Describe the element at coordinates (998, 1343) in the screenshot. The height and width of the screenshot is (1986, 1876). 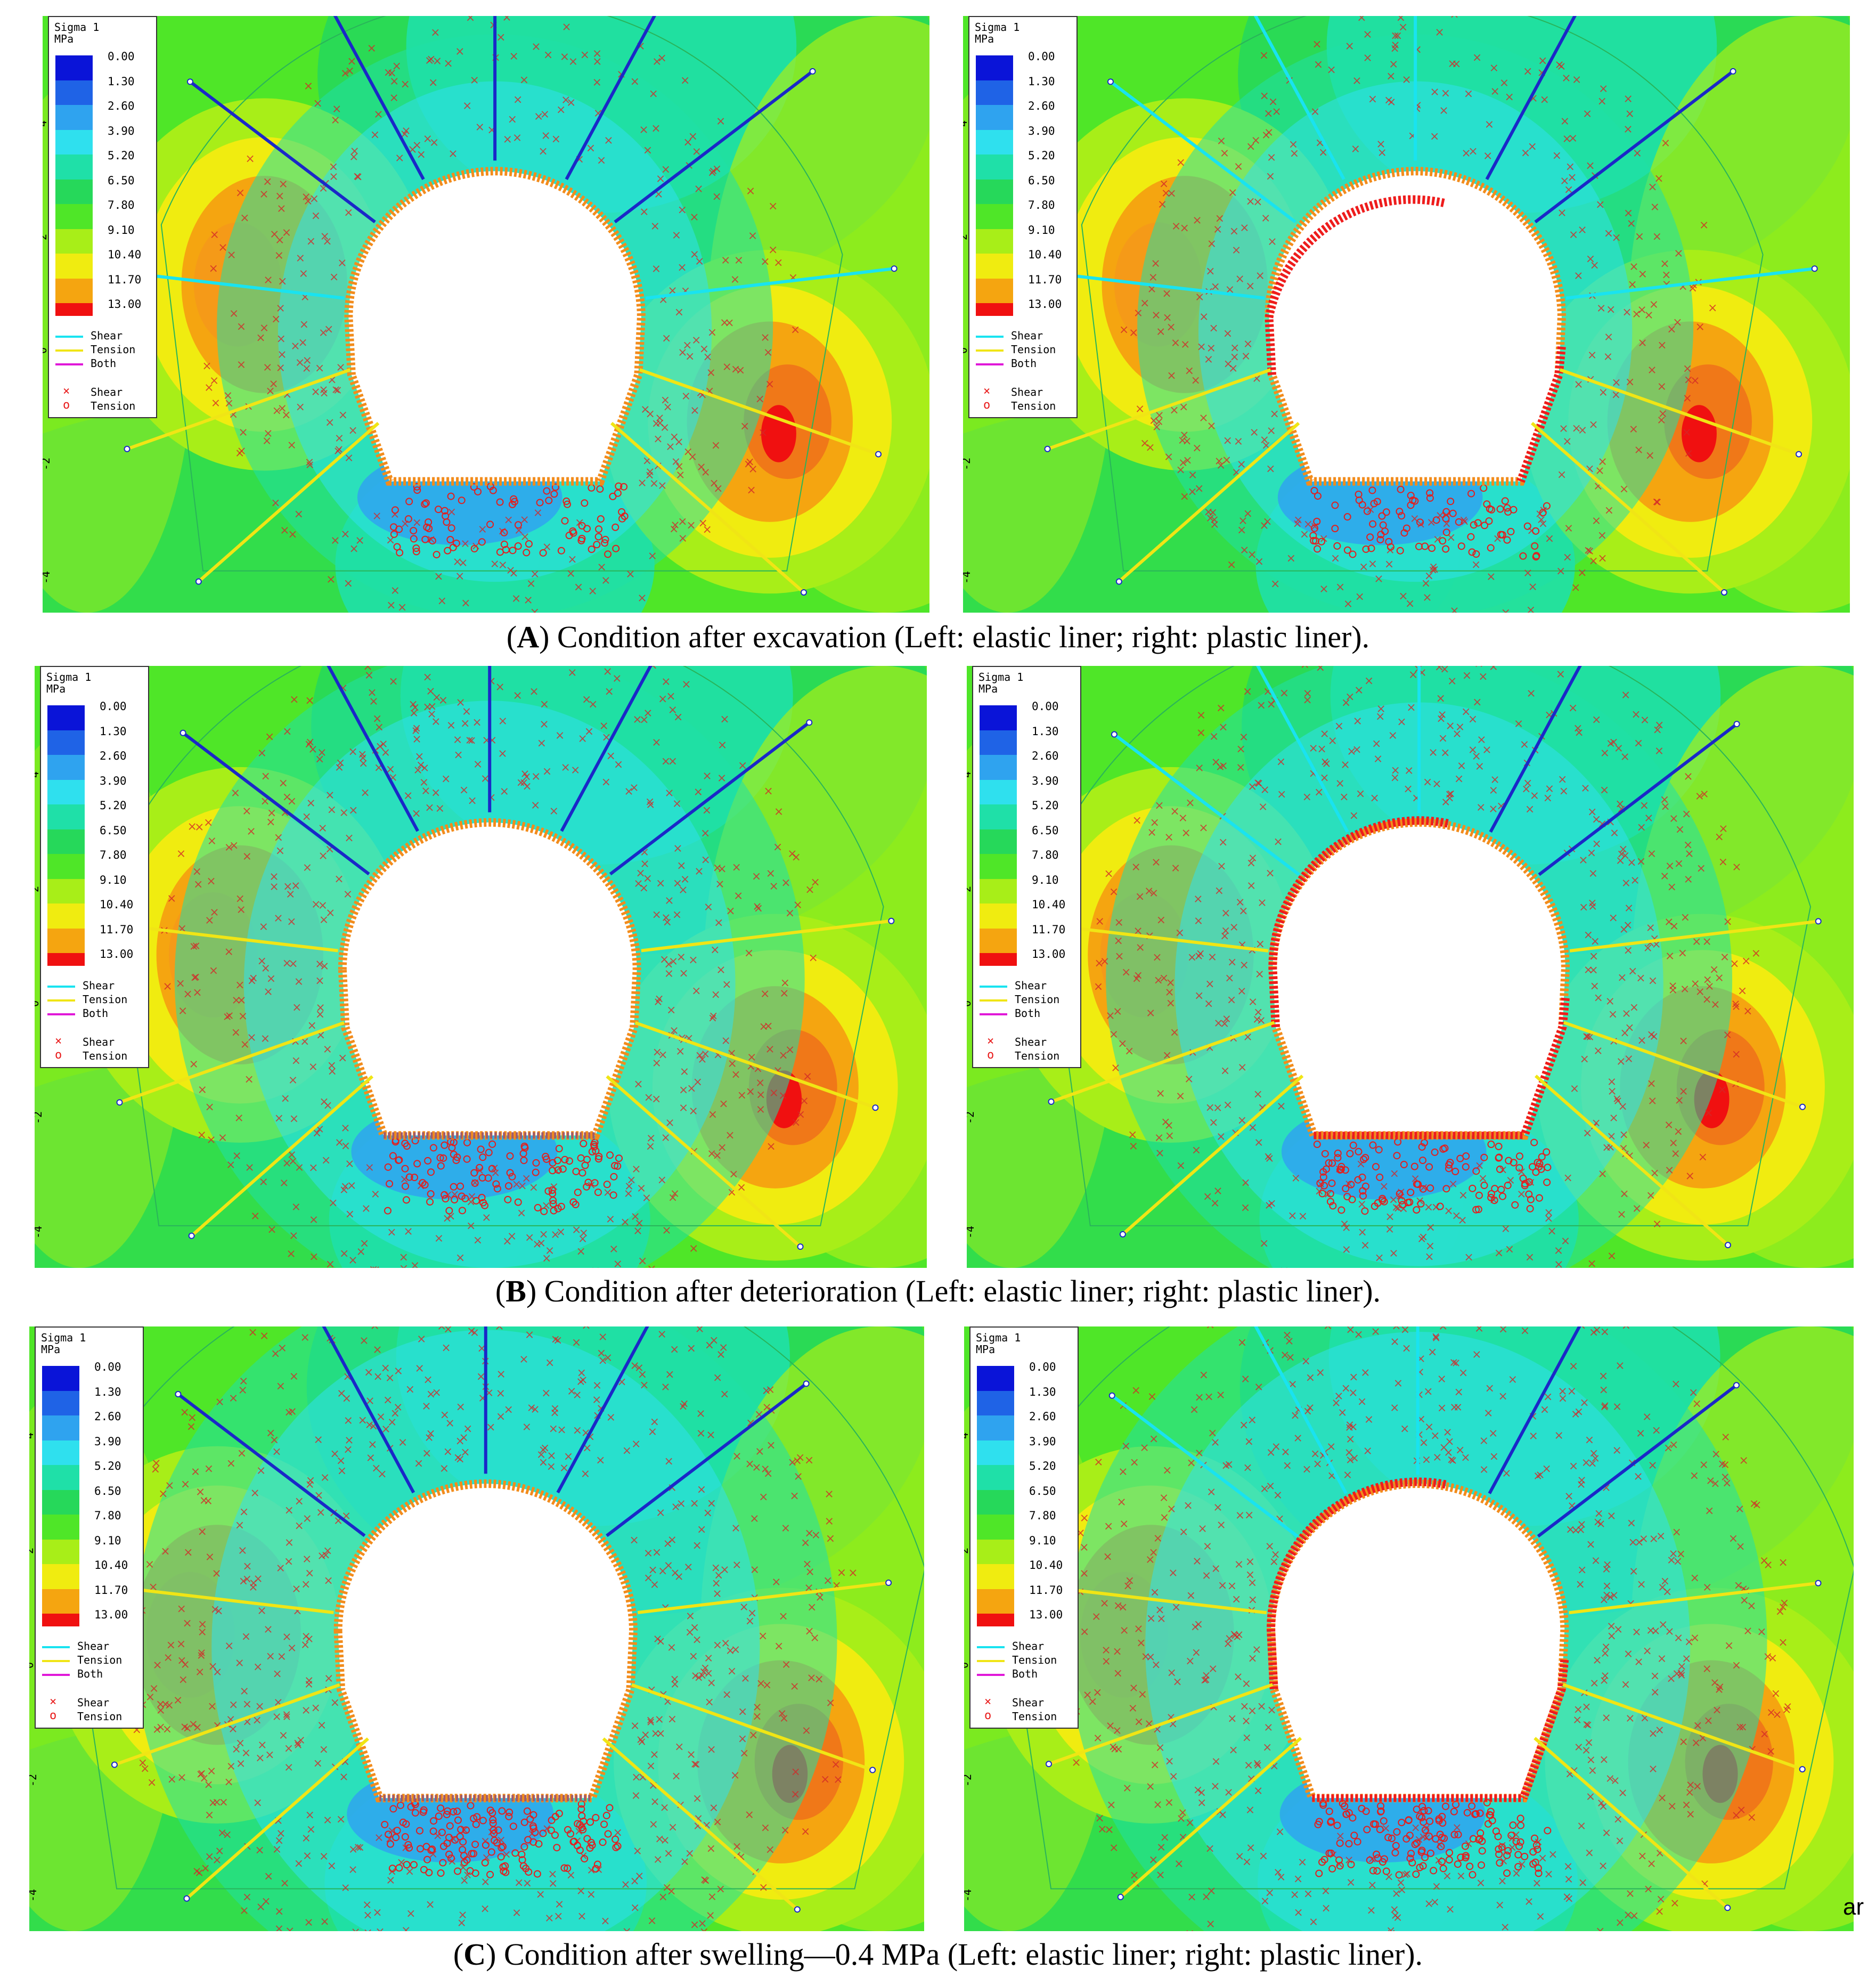
I see `legend-title: Sigma 1 MPa` at that location.